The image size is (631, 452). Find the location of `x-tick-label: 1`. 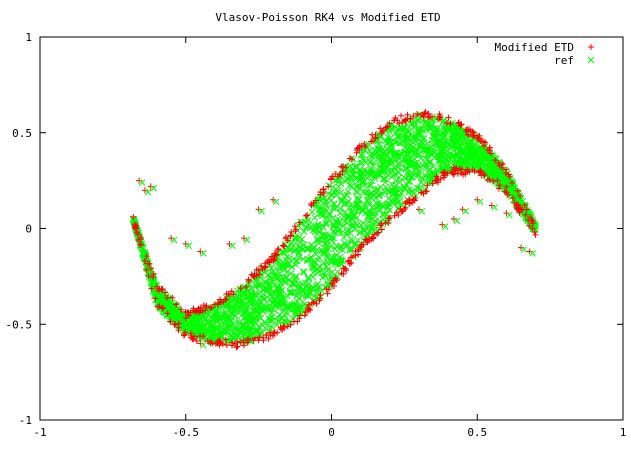

x-tick-label: 1 is located at coordinates (623, 432).